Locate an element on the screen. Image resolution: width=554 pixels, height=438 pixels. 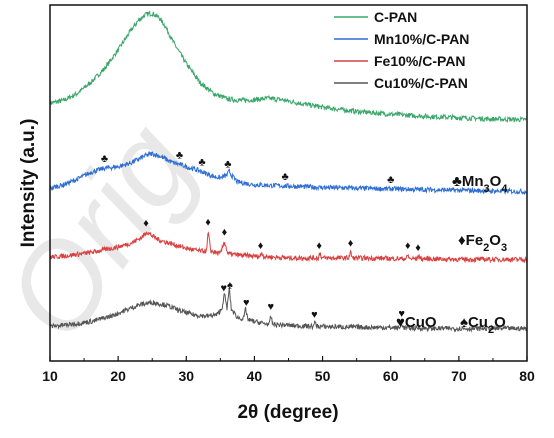
cu2o-peak-marker-0: ♠ is located at coordinates (230, 285).